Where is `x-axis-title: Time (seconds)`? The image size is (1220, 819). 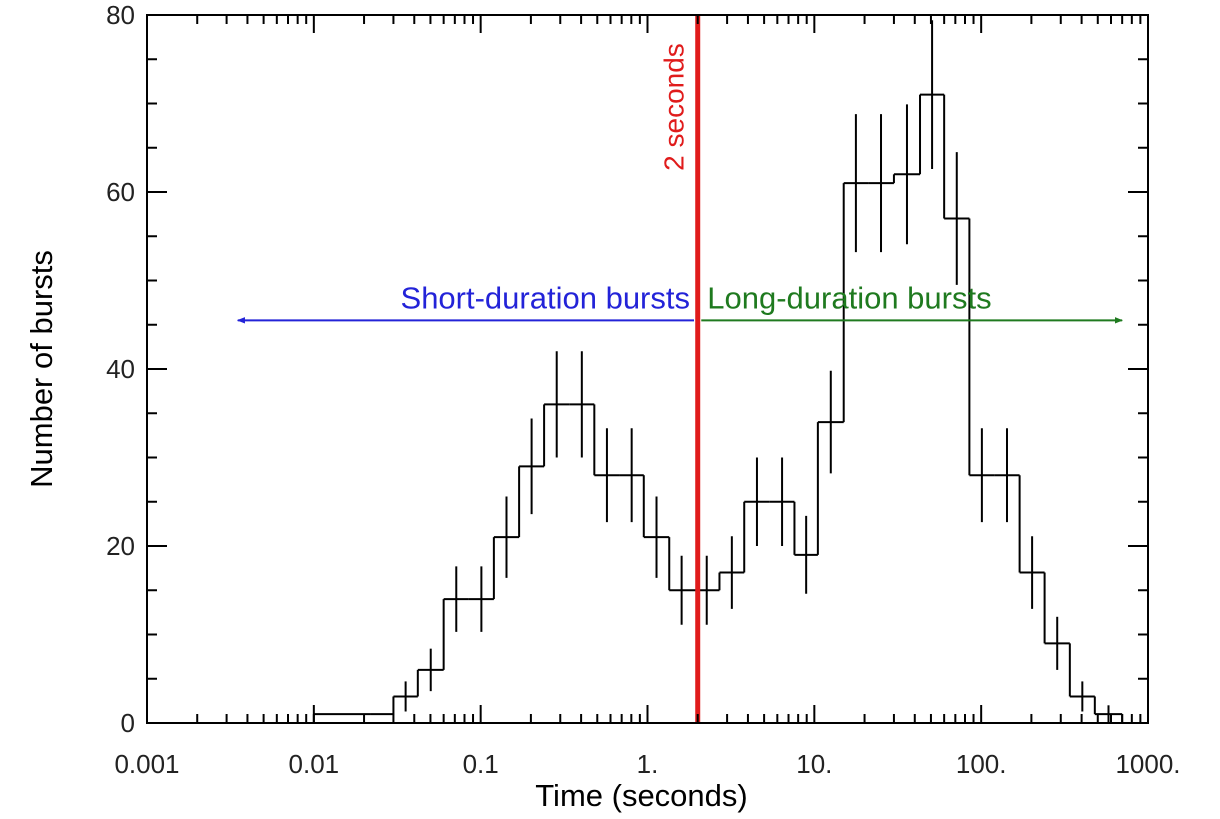 x-axis-title: Time (seconds) is located at coordinates (641, 795).